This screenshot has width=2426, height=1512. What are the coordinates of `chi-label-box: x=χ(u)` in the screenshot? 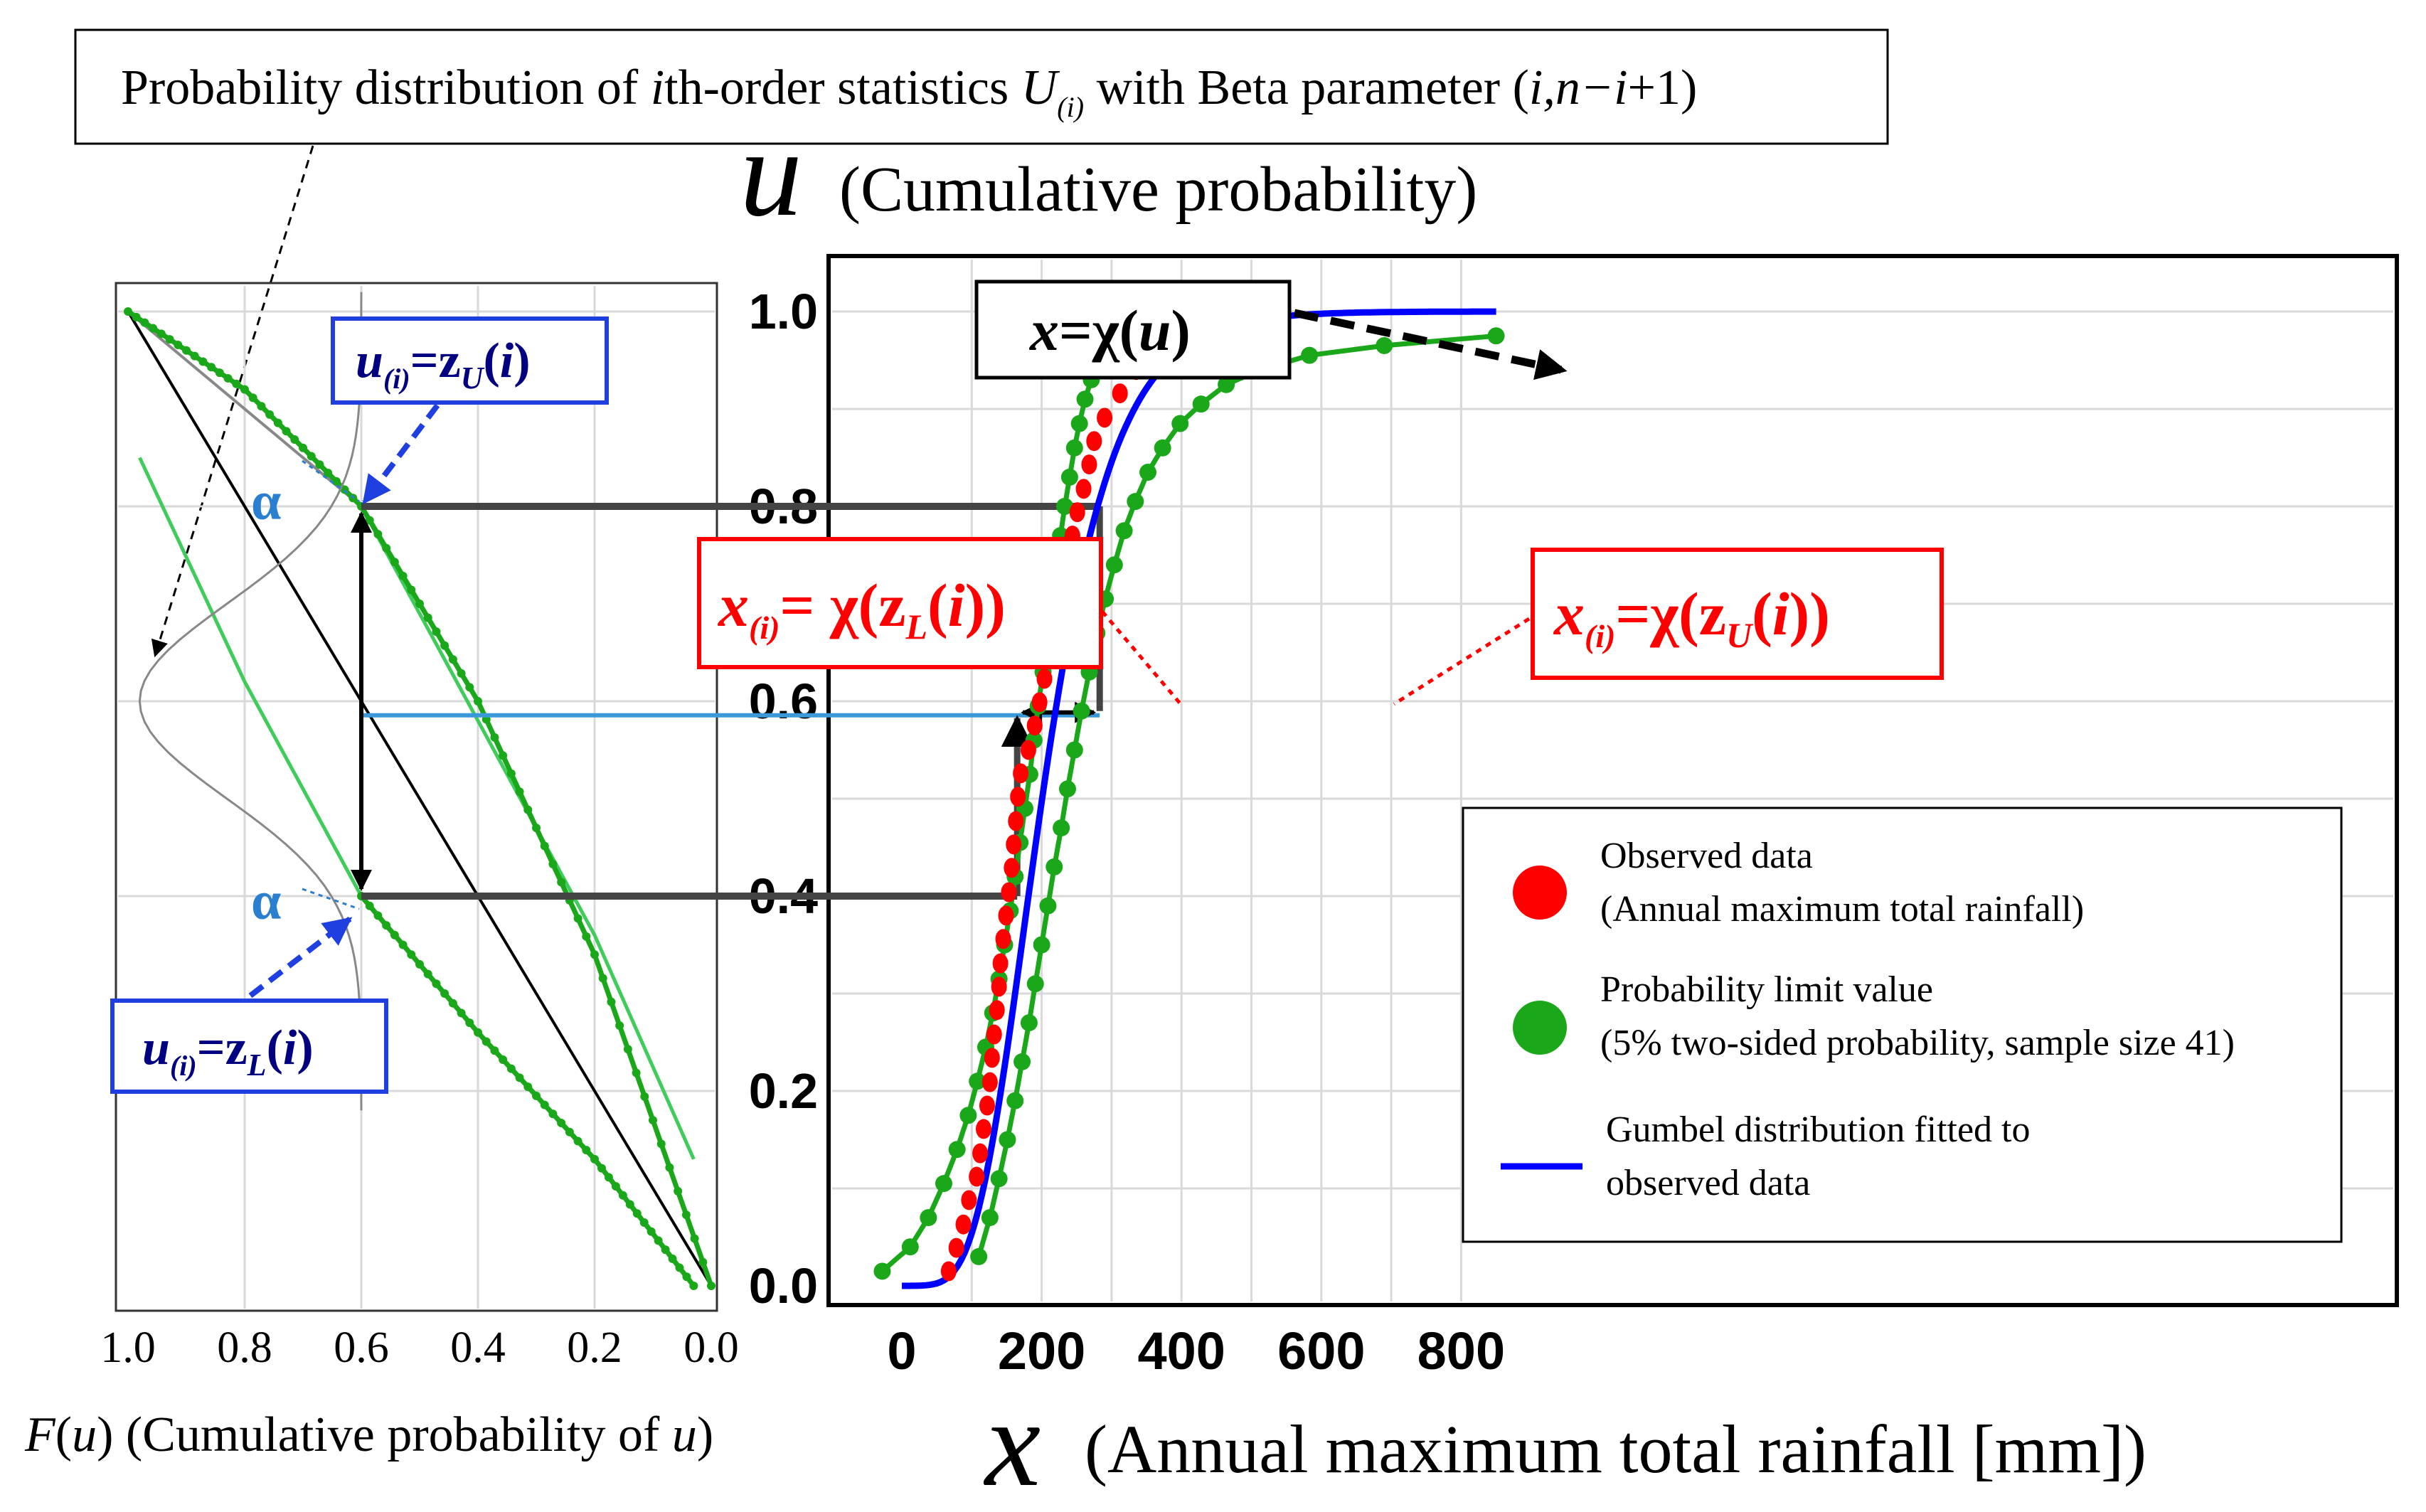 It's located at (1133, 329).